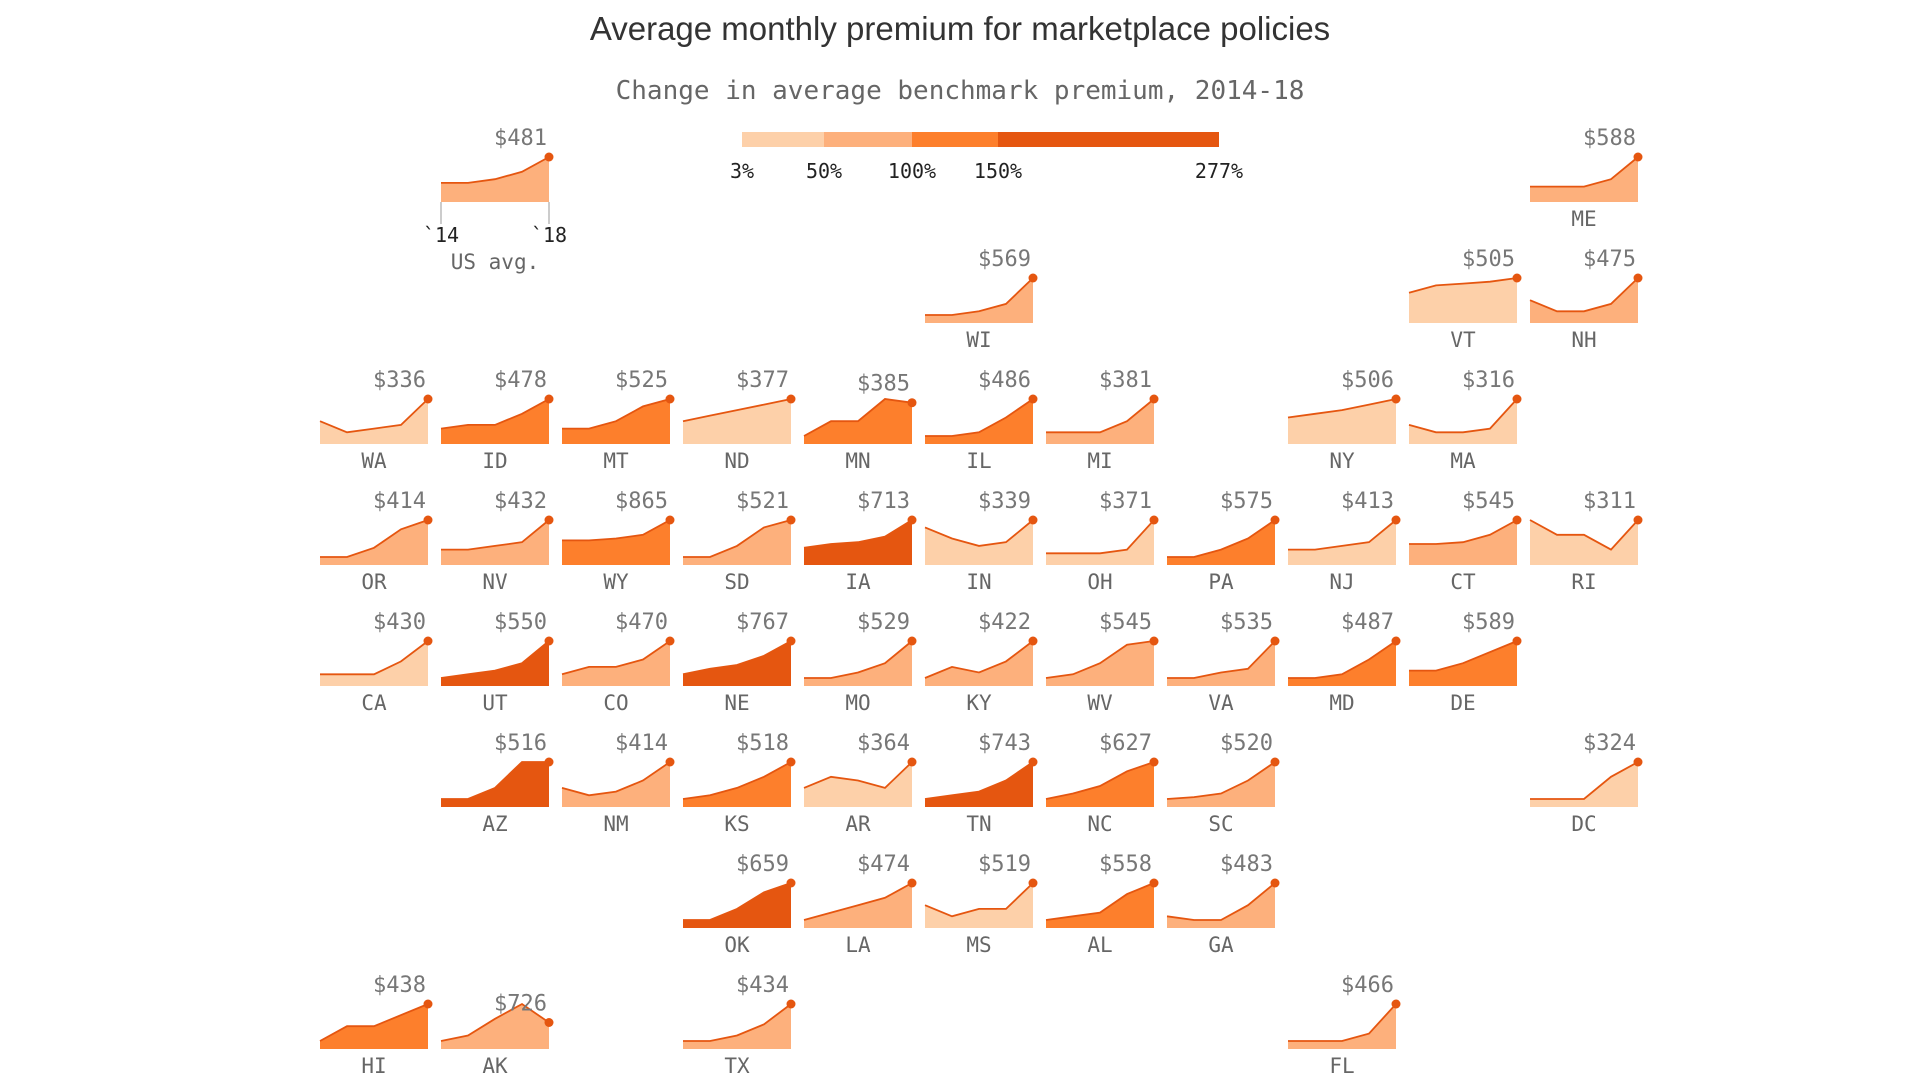 The image size is (1920, 1080). What do you see at coordinates (1108, 139) in the screenshot?
I see `legend-swatch` at bounding box center [1108, 139].